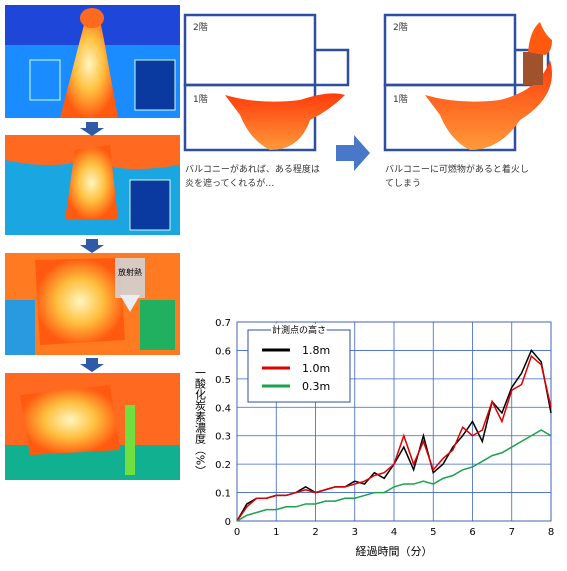 This screenshot has height=571, width=567. I want to click on y-tick-label: 0.5, so click(223, 380).